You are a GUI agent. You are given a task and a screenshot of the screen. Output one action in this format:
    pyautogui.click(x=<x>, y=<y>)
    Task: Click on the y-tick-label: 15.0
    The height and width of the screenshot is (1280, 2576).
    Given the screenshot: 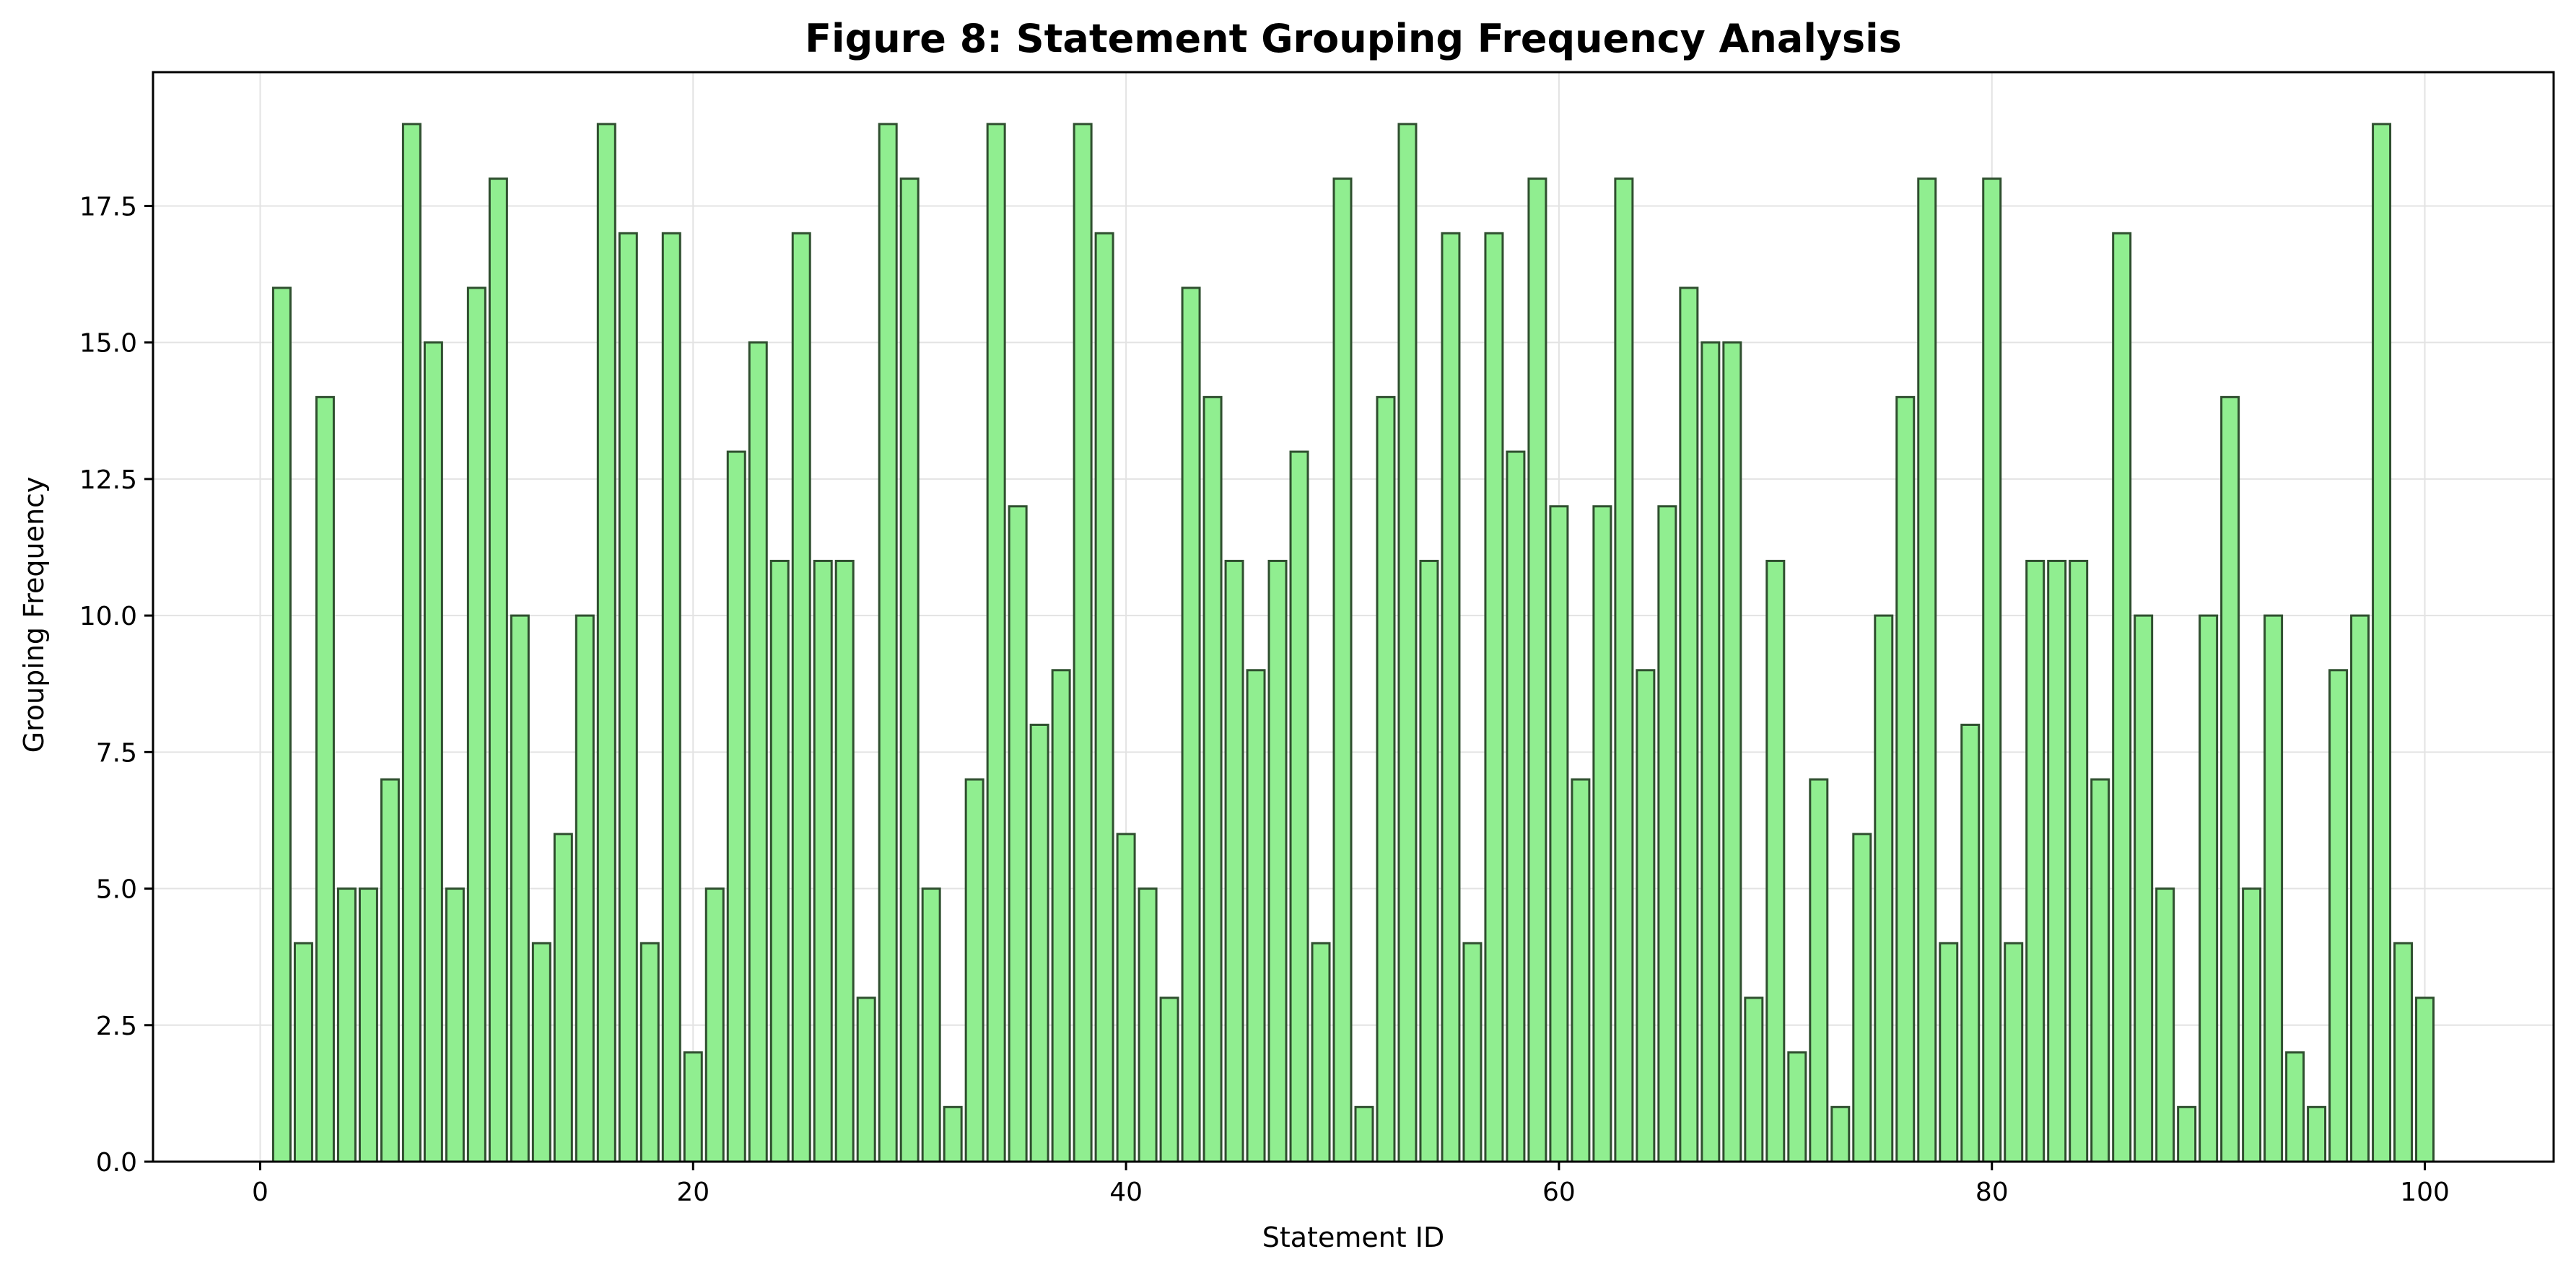 What is the action you would take?
    pyautogui.click(x=108, y=344)
    